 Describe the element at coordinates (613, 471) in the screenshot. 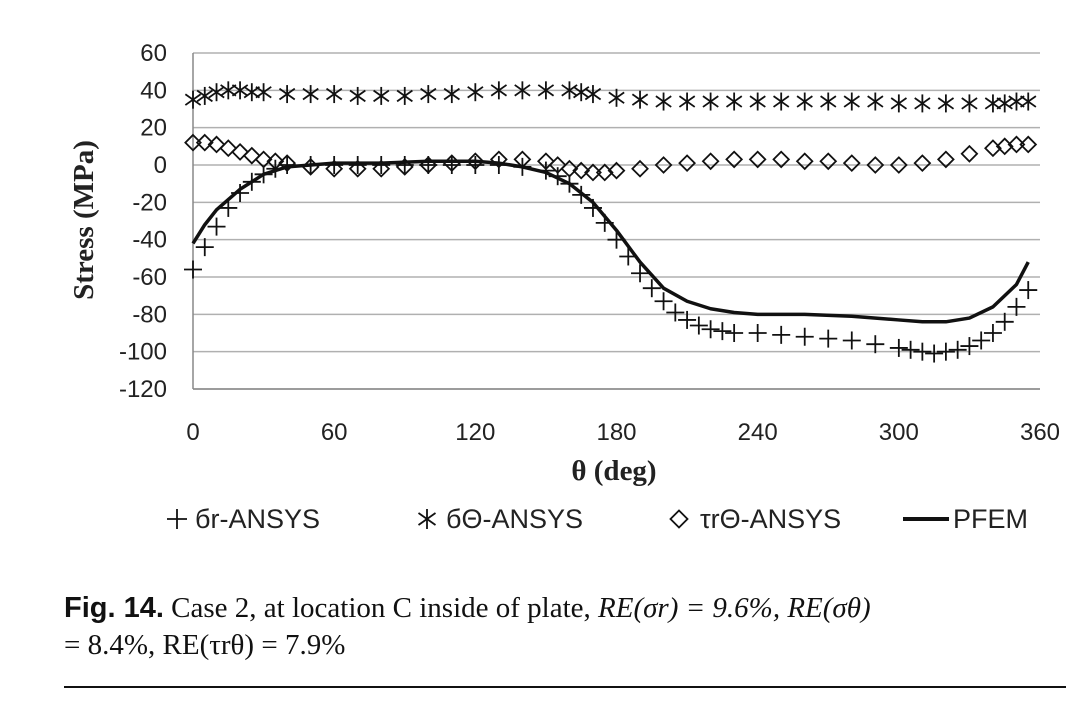

I see `x-axis-title: θ (deg)` at that location.